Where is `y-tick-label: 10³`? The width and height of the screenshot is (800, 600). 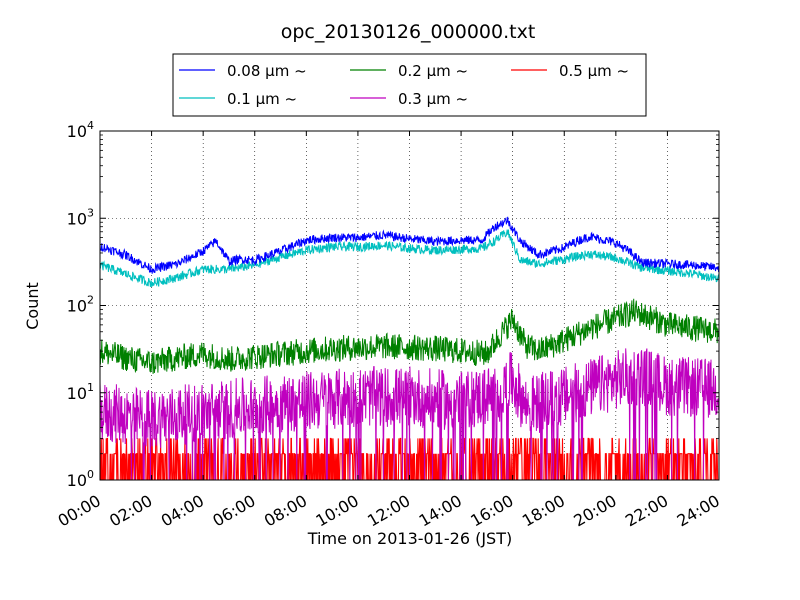
y-tick-label: 10³ is located at coordinates (80, 217).